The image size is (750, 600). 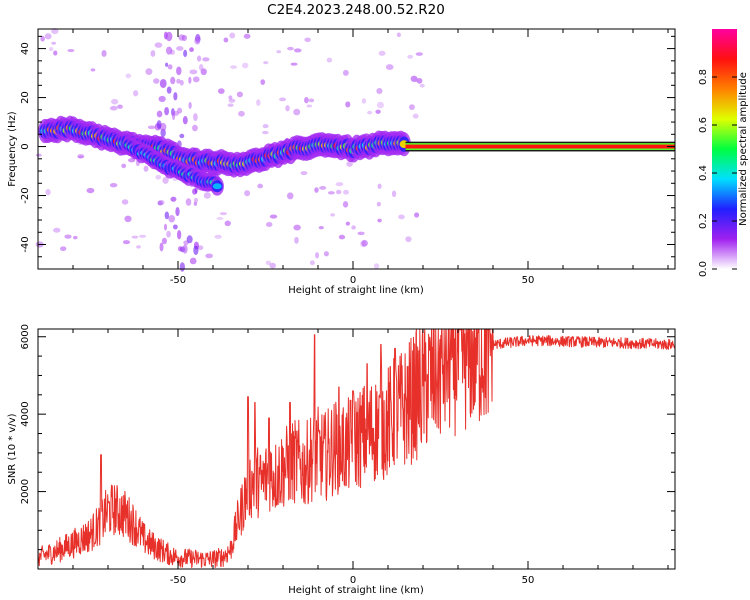 I want to click on colorbar-tick-label: 0.0, so click(x=703, y=269).